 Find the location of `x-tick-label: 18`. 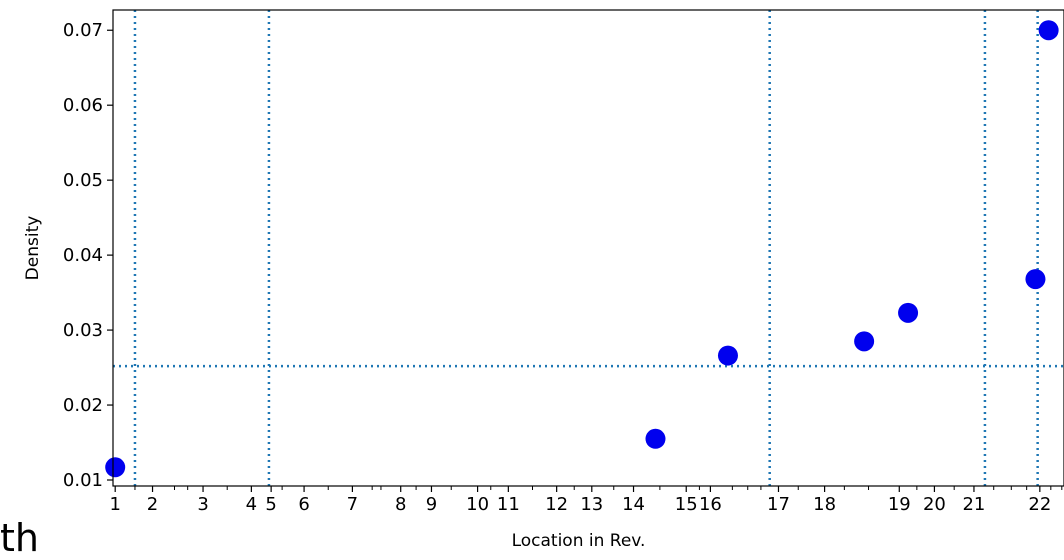

x-tick-label: 18 is located at coordinates (824, 504).